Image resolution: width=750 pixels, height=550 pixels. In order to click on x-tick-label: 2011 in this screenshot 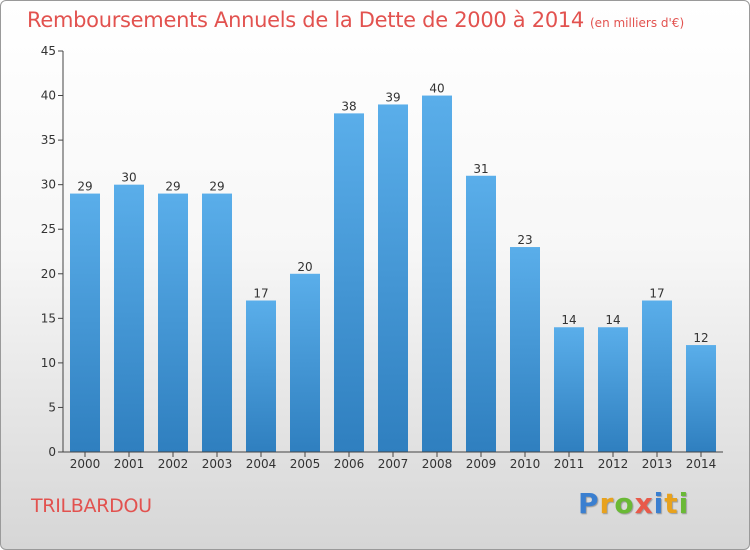, I will do `click(569, 464)`.